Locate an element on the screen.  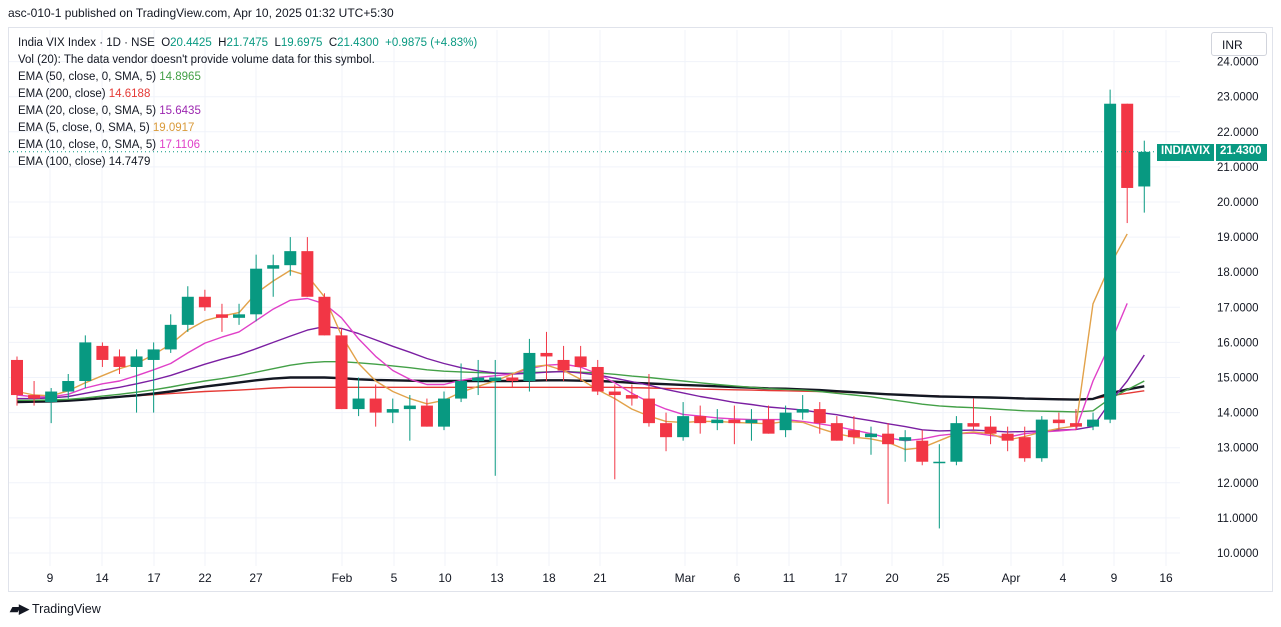
tradingview-logo: ▰▶ TradingView is located at coordinates (55, 609).